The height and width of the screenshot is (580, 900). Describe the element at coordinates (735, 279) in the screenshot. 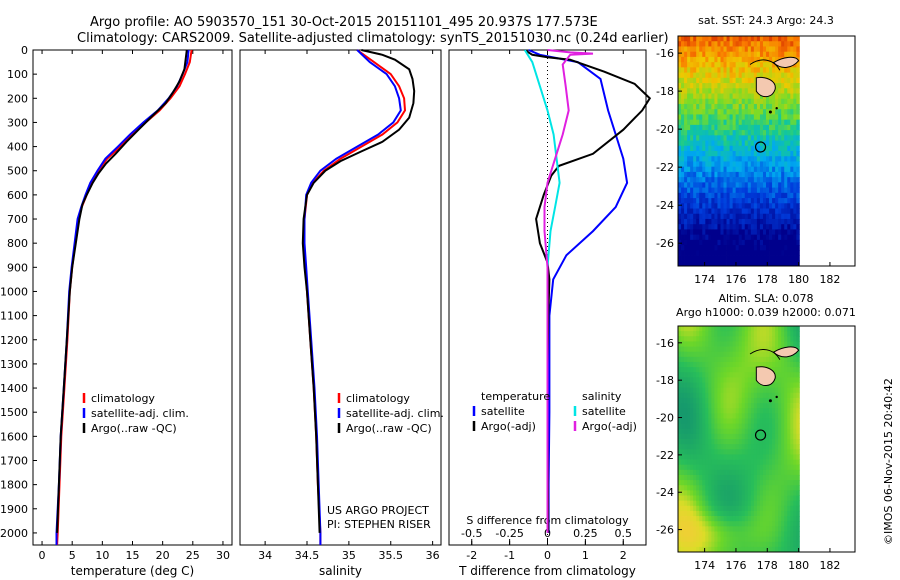

I see `x-tick-label: 176` at that location.